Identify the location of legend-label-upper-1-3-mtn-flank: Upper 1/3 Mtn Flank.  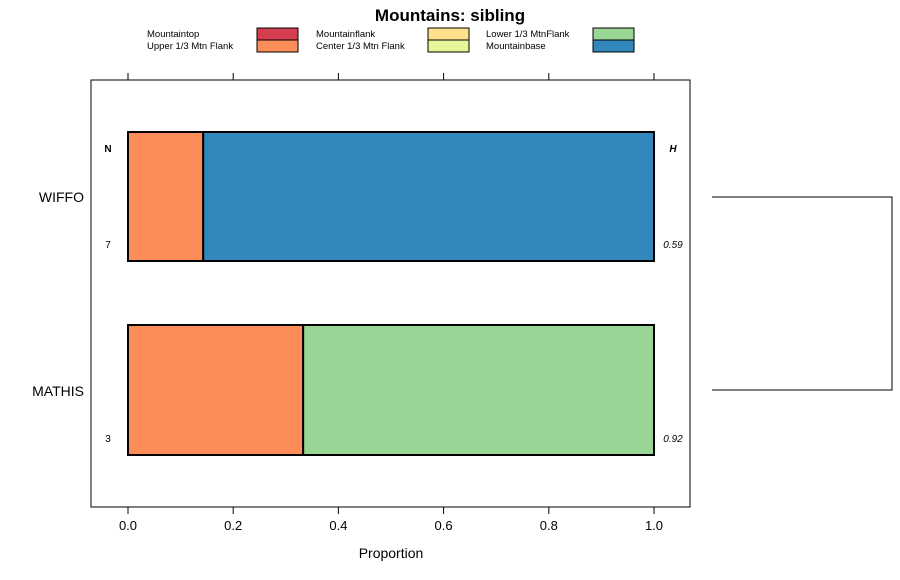
(190, 46).